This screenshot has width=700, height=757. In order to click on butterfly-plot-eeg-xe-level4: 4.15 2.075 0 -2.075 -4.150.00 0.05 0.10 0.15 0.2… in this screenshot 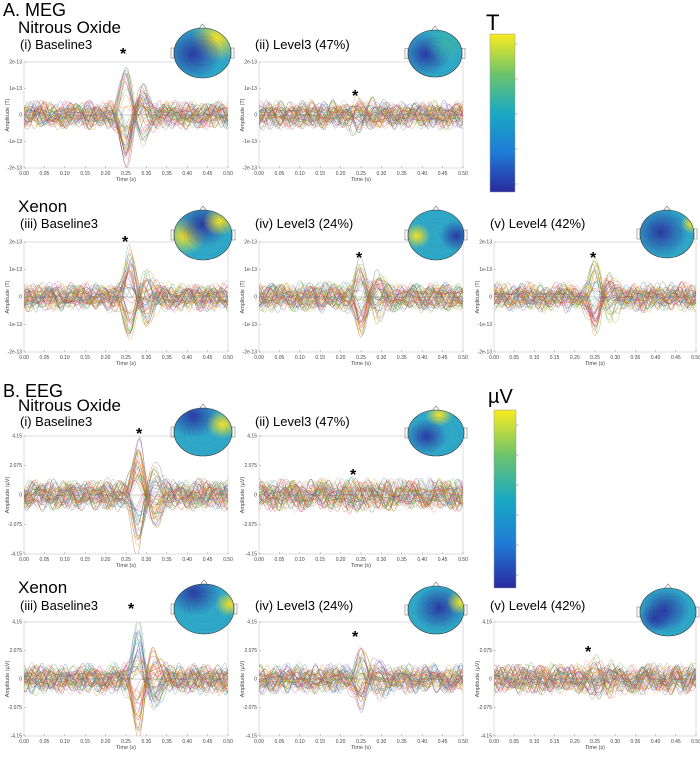, I will do `click(587, 686)`.